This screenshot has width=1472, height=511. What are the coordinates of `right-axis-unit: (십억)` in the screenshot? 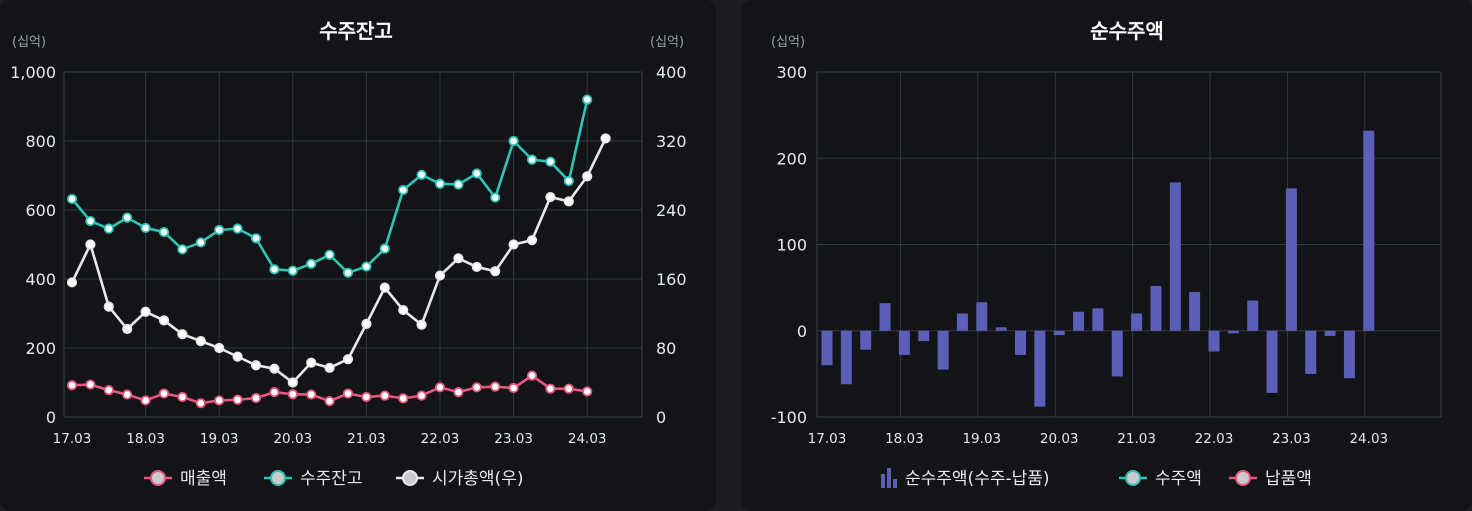 It's located at (667, 42).